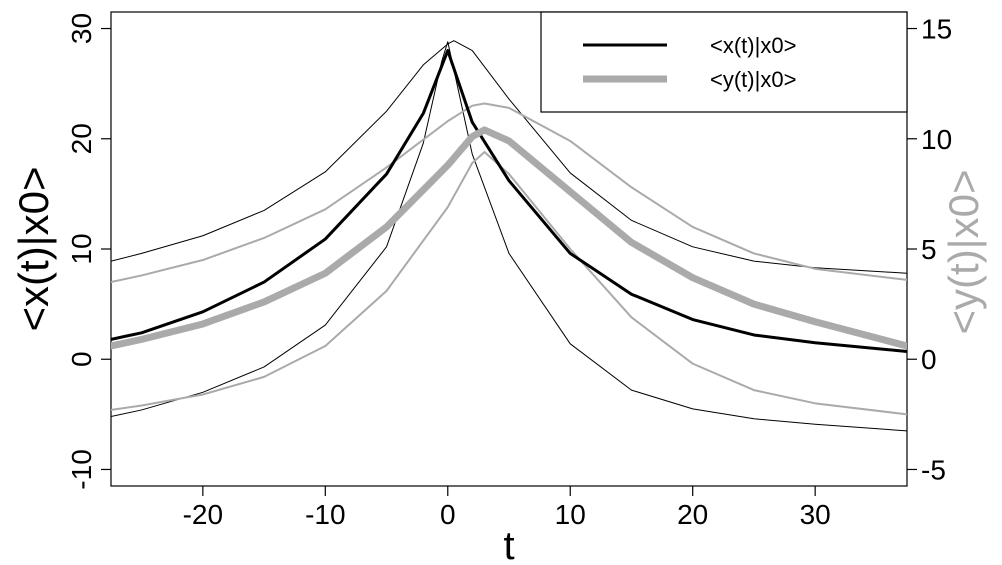 The image size is (1002, 565). Describe the element at coordinates (963, 252) in the screenshot. I see `y-axis-right-title: <y(t)|x0>` at that location.